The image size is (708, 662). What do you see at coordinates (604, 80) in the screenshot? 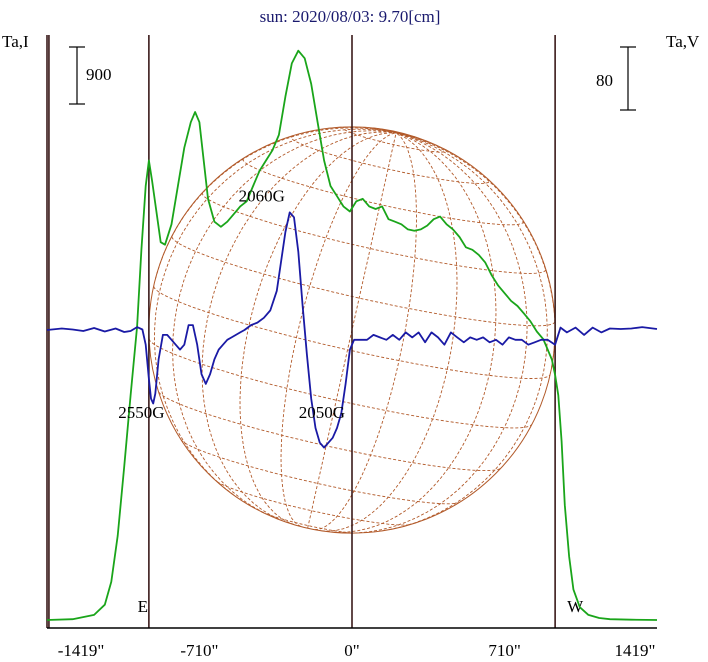
I see `right-scale-bar-label: 80` at bounding box center [604, 80].